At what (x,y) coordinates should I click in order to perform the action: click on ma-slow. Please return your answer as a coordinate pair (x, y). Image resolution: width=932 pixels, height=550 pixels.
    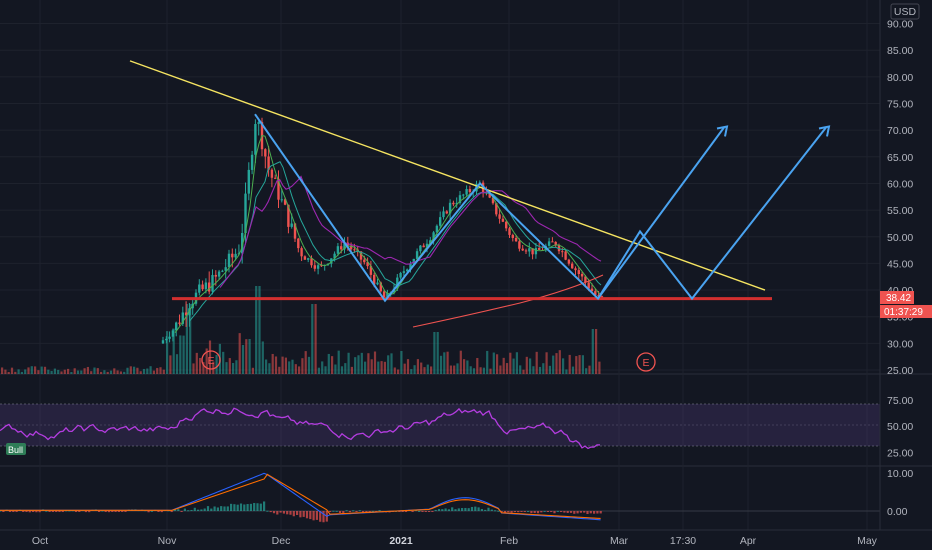
    Looking at the image, I should click on (410, 231).